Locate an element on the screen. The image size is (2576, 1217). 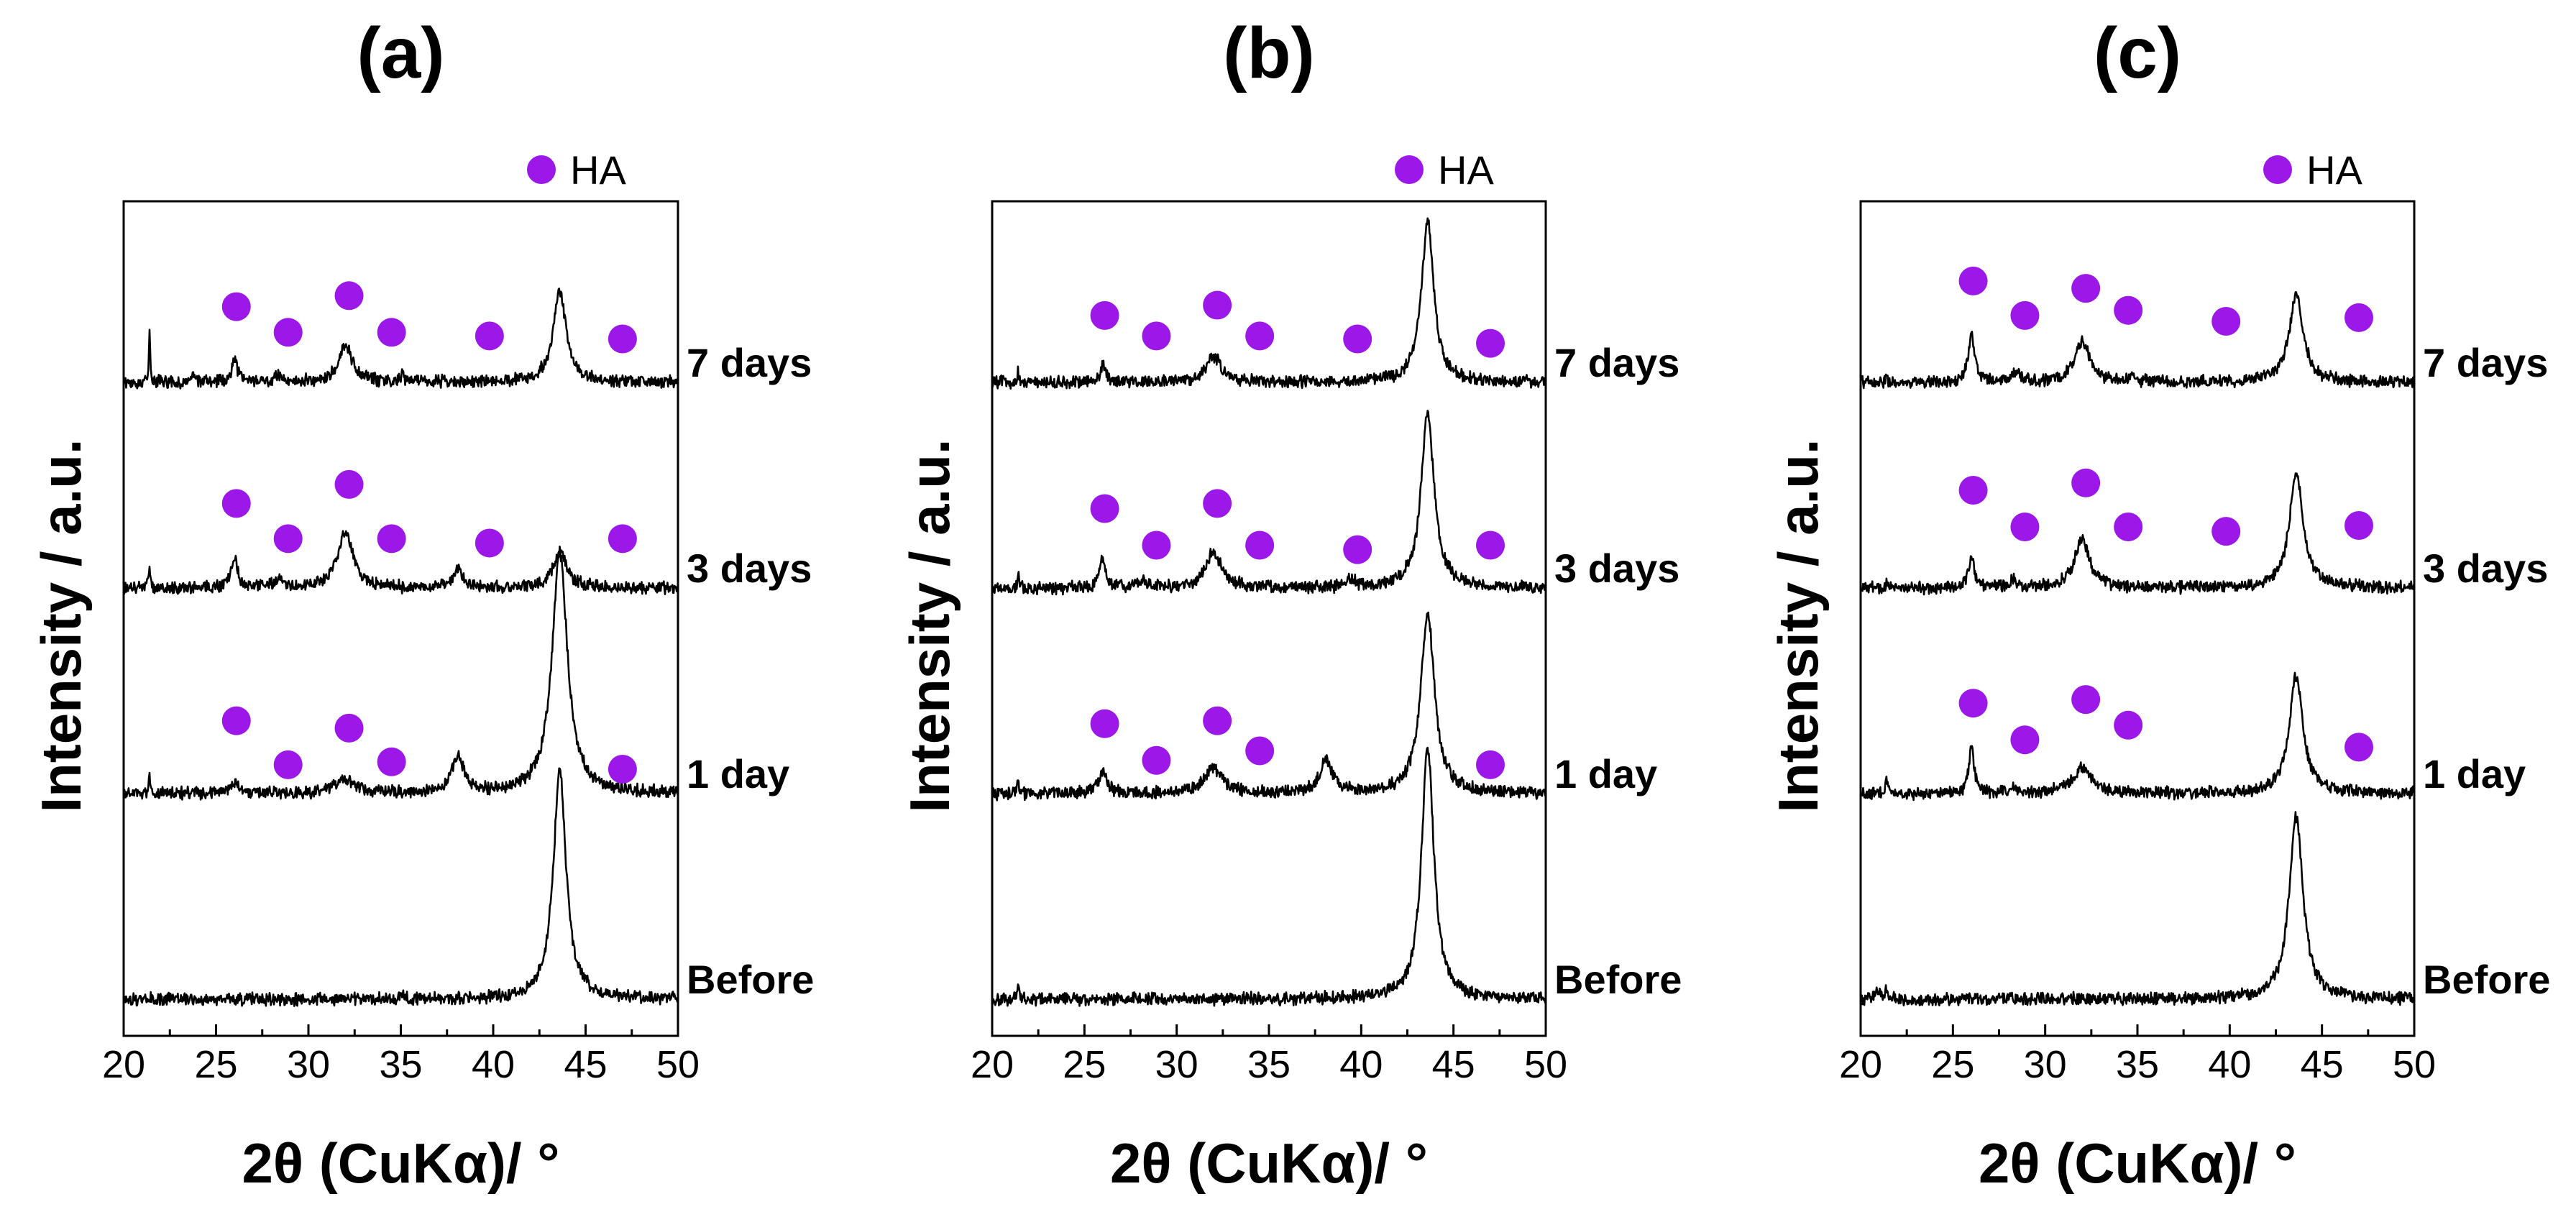
panel-label: (c) is located at coordinates (2137, 53).